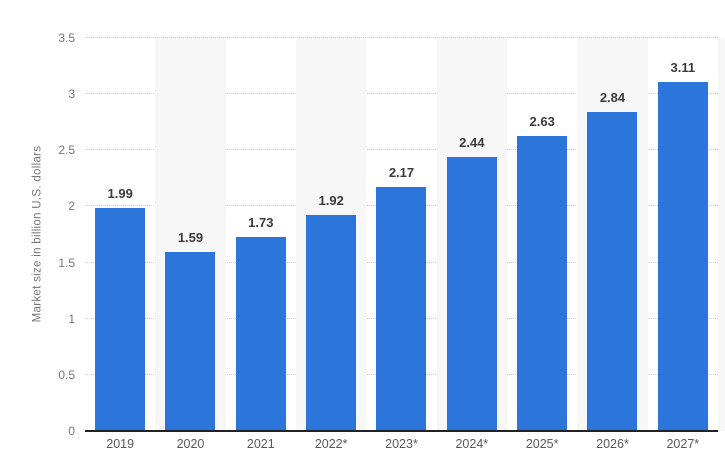 Image resolution: width=725 pixels, height=457 pixels. What do you see at coordinates (331, 444) in the screenshot?
I see `x-label-2022*: 2022*` at bounding box center [331, 444].